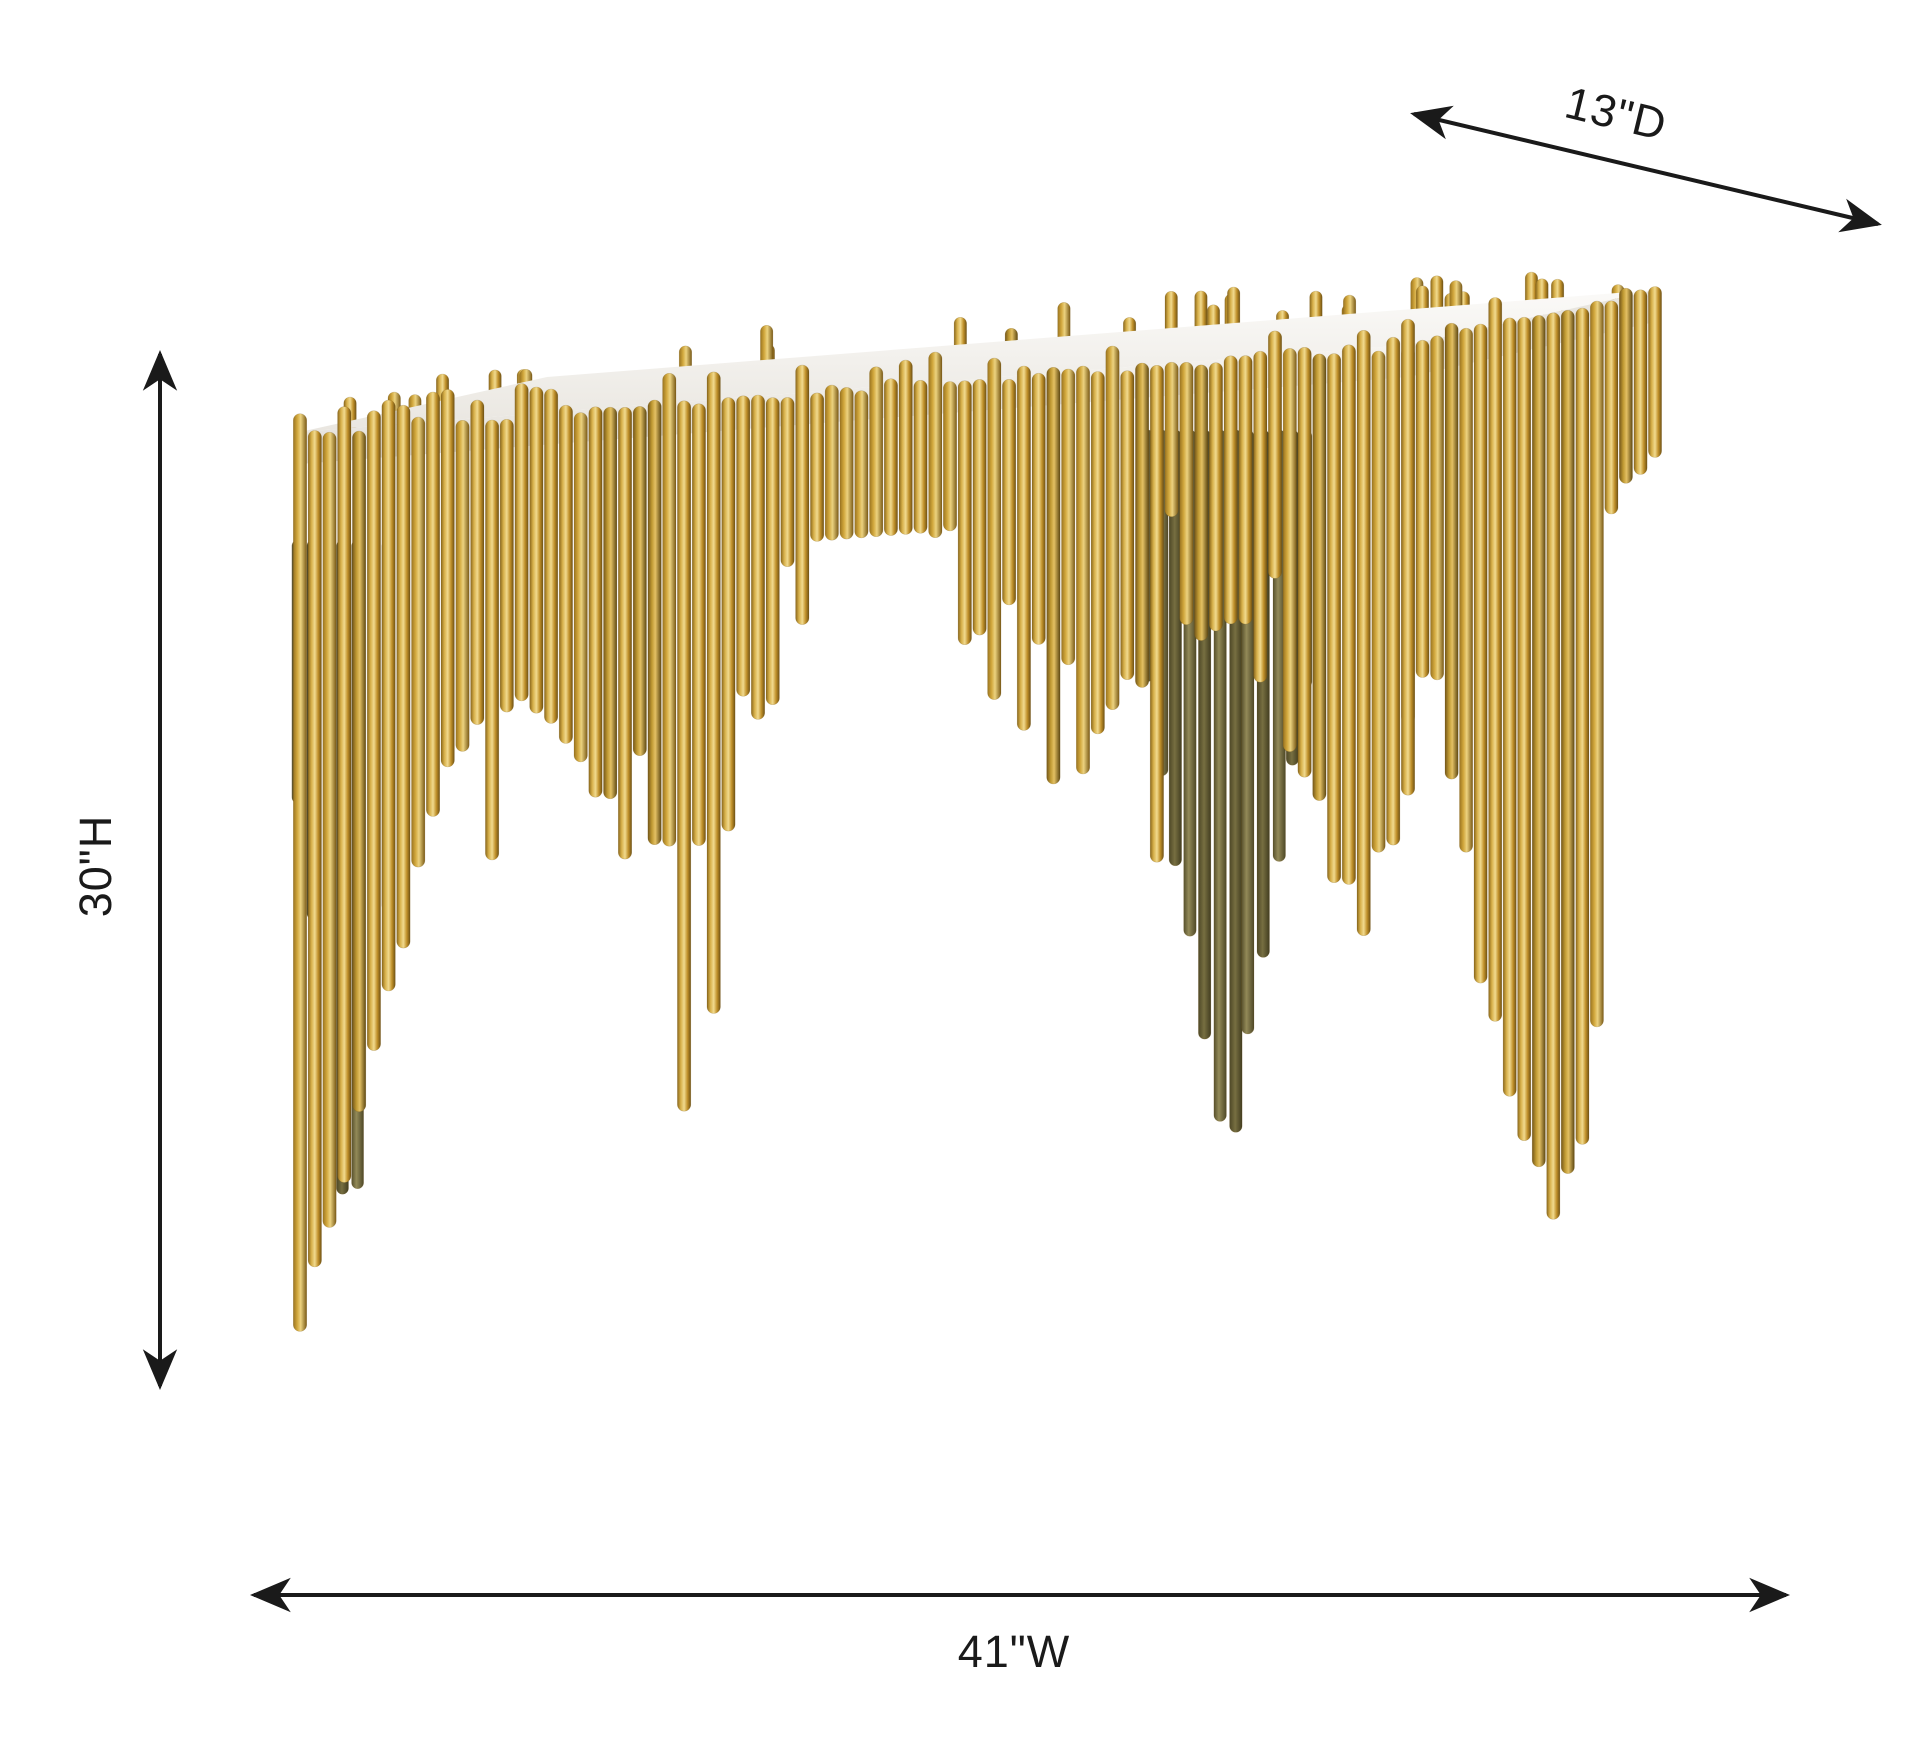  I want to click on width-dimension-label: 41"W, so click(1014, 1651).